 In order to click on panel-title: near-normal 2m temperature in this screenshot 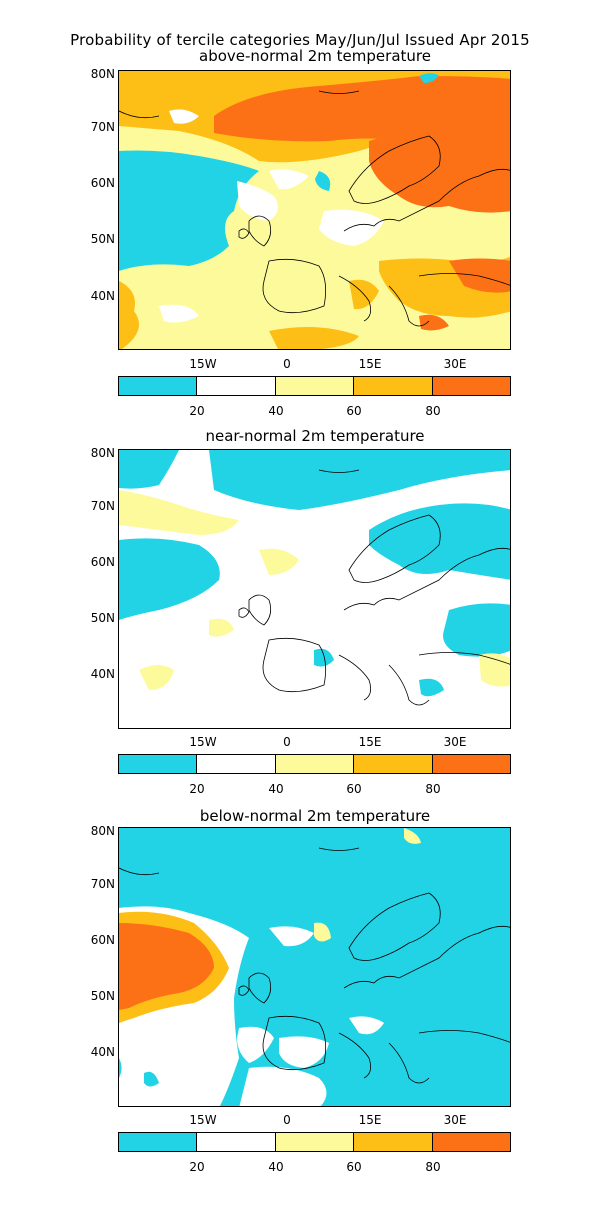, I will do `click(315, 436)`.